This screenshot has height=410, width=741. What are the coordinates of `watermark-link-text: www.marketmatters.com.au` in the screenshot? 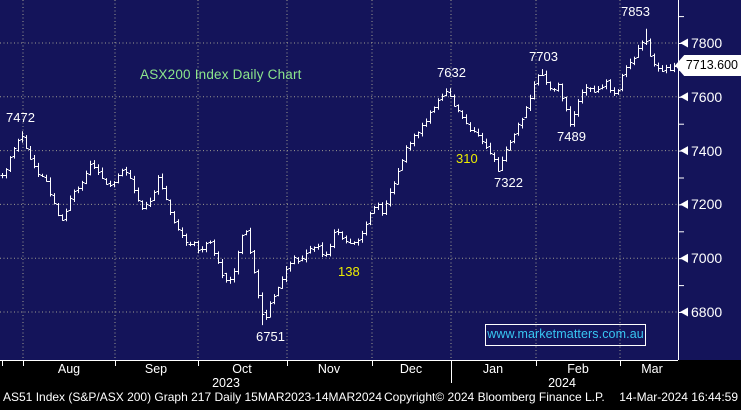 It's located at (565, 334).